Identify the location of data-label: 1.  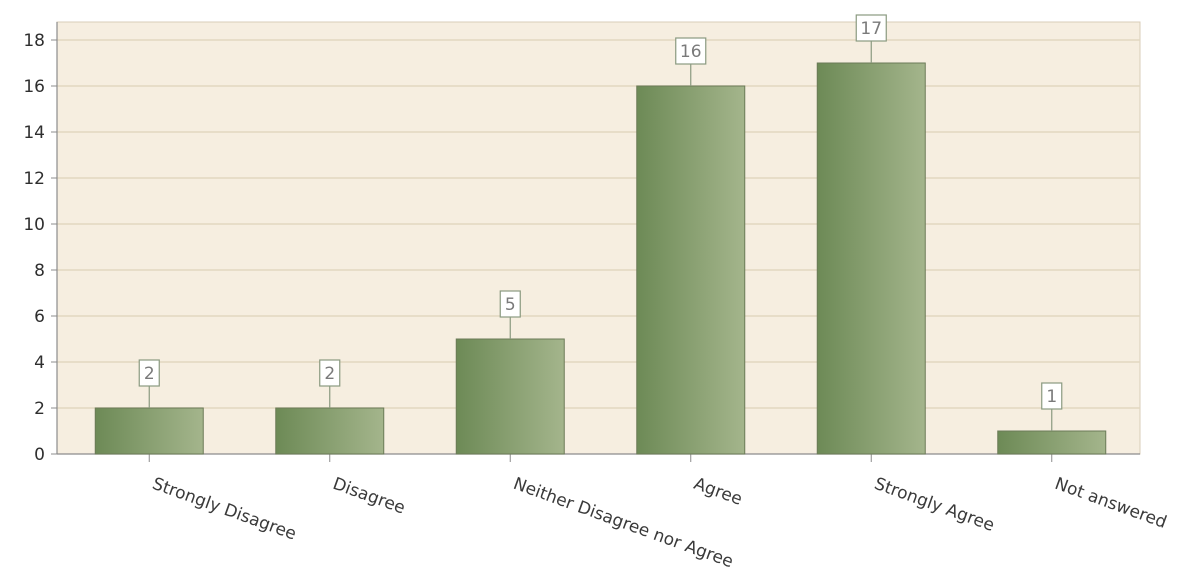
(1051, 397).